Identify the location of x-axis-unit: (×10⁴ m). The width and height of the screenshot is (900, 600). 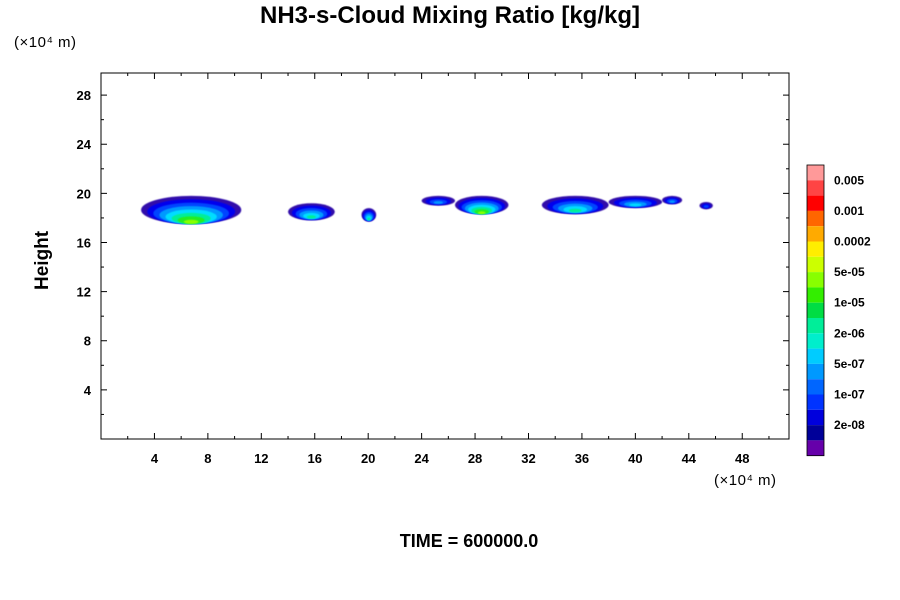
(745, 480).